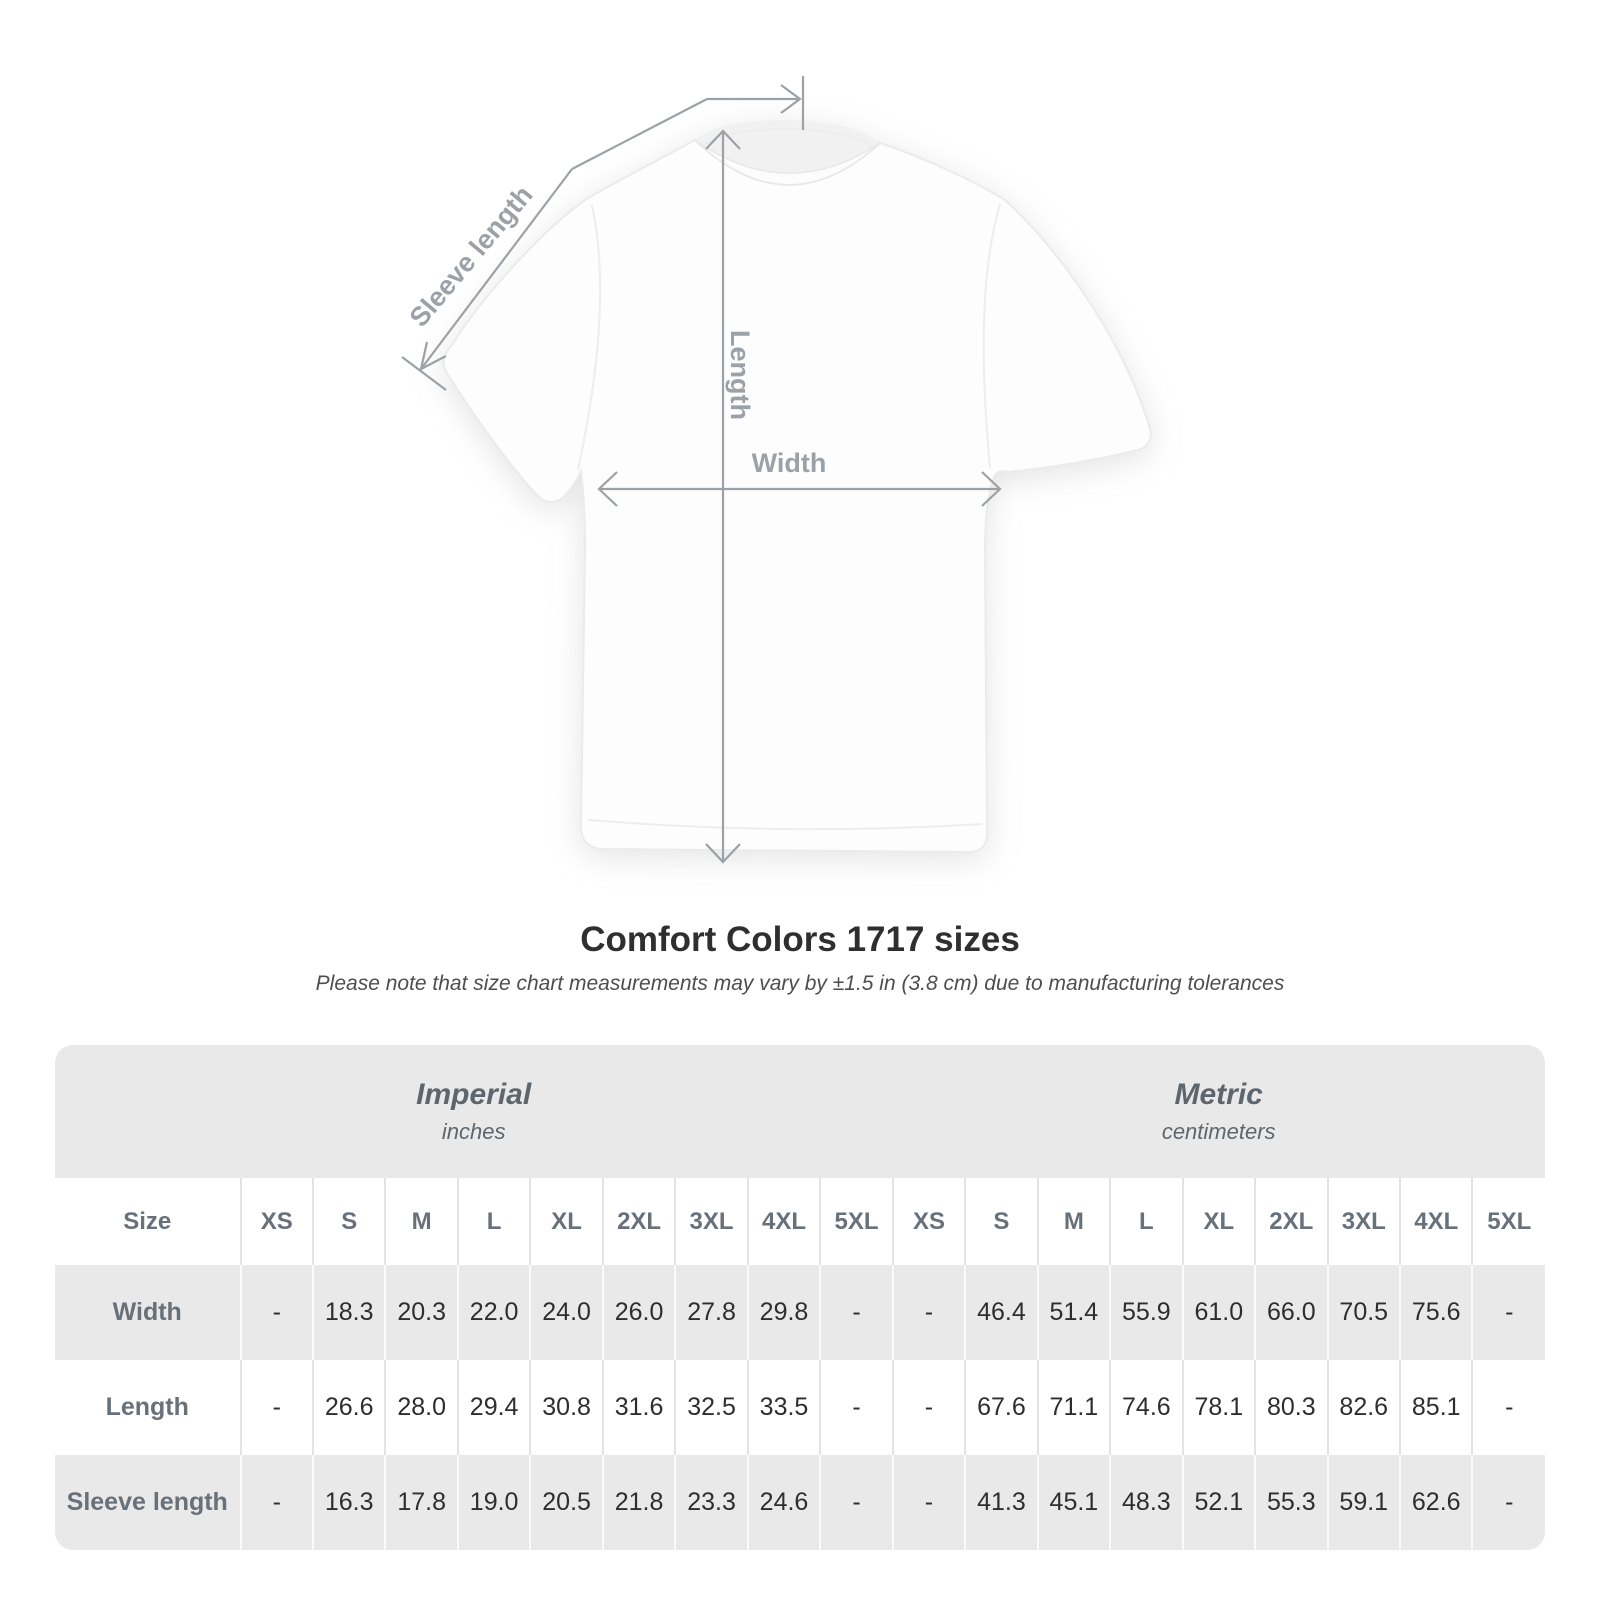 The image size is (1600, 1600). What do you see at coordinates (1146, 1502) in the screenshot?
I see `cell-metric-l: 48.3` at bounding box center [1146, 1502].